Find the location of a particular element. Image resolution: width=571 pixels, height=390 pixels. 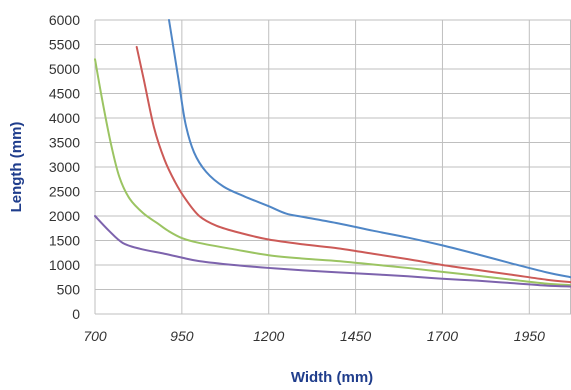

x-tick-label-700: 700 is located at coordinates (95, 336).